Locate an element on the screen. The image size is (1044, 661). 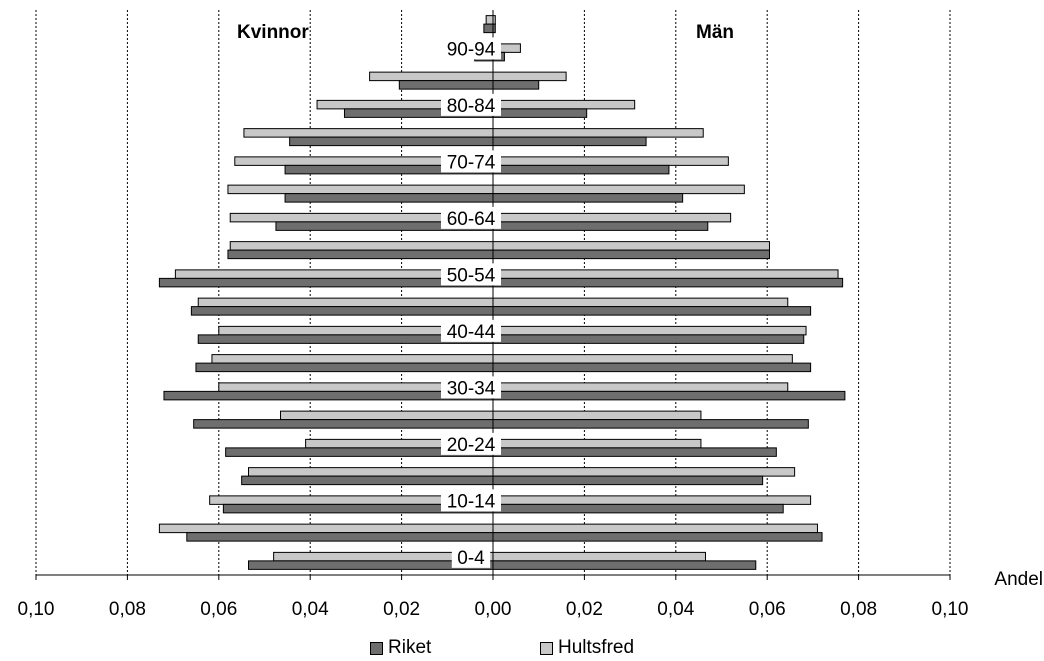
legend-item-riket: Riket is located at coordinates (400, 648).